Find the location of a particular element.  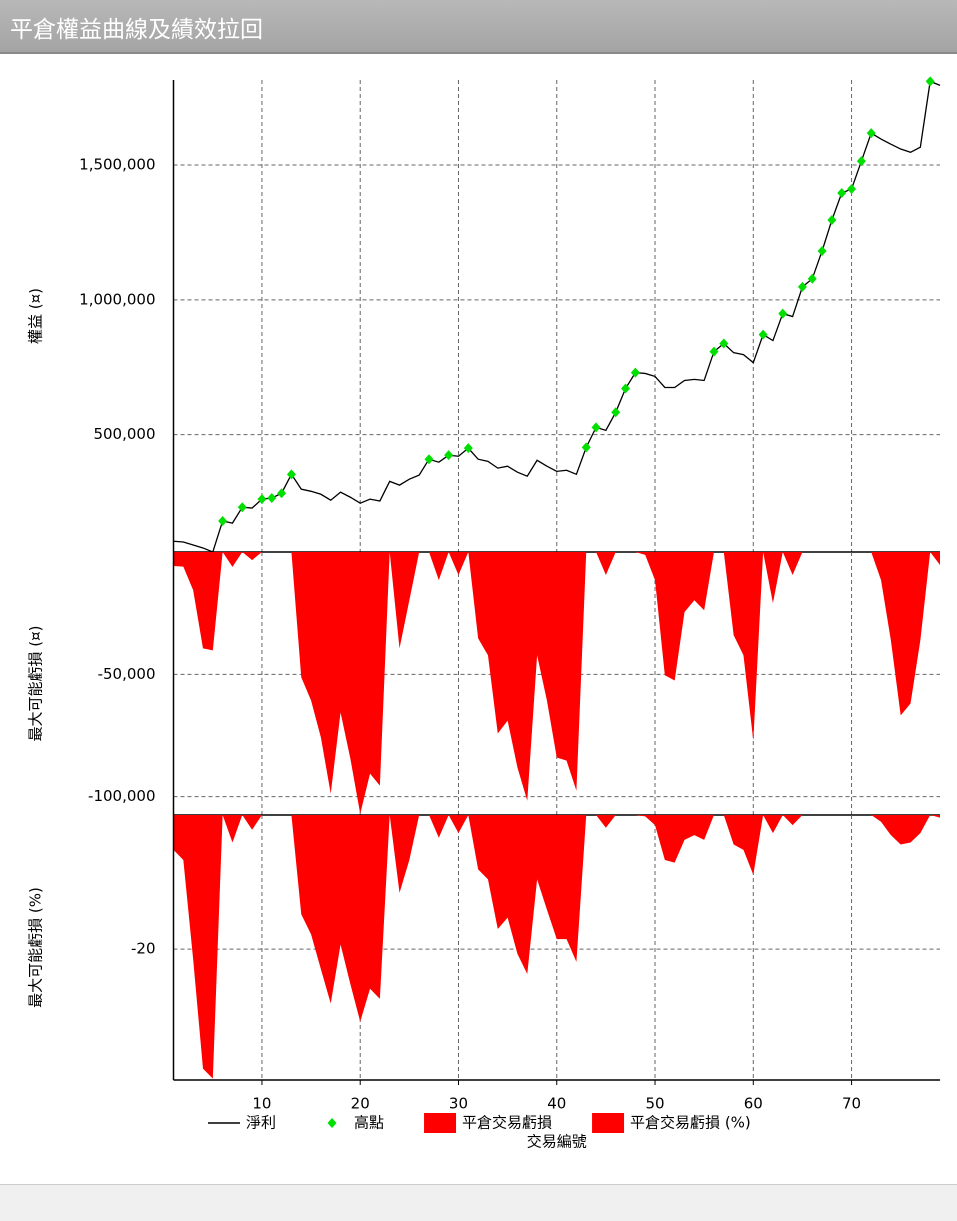

y-tick-label: -20 is located at coordinates (143, 949).